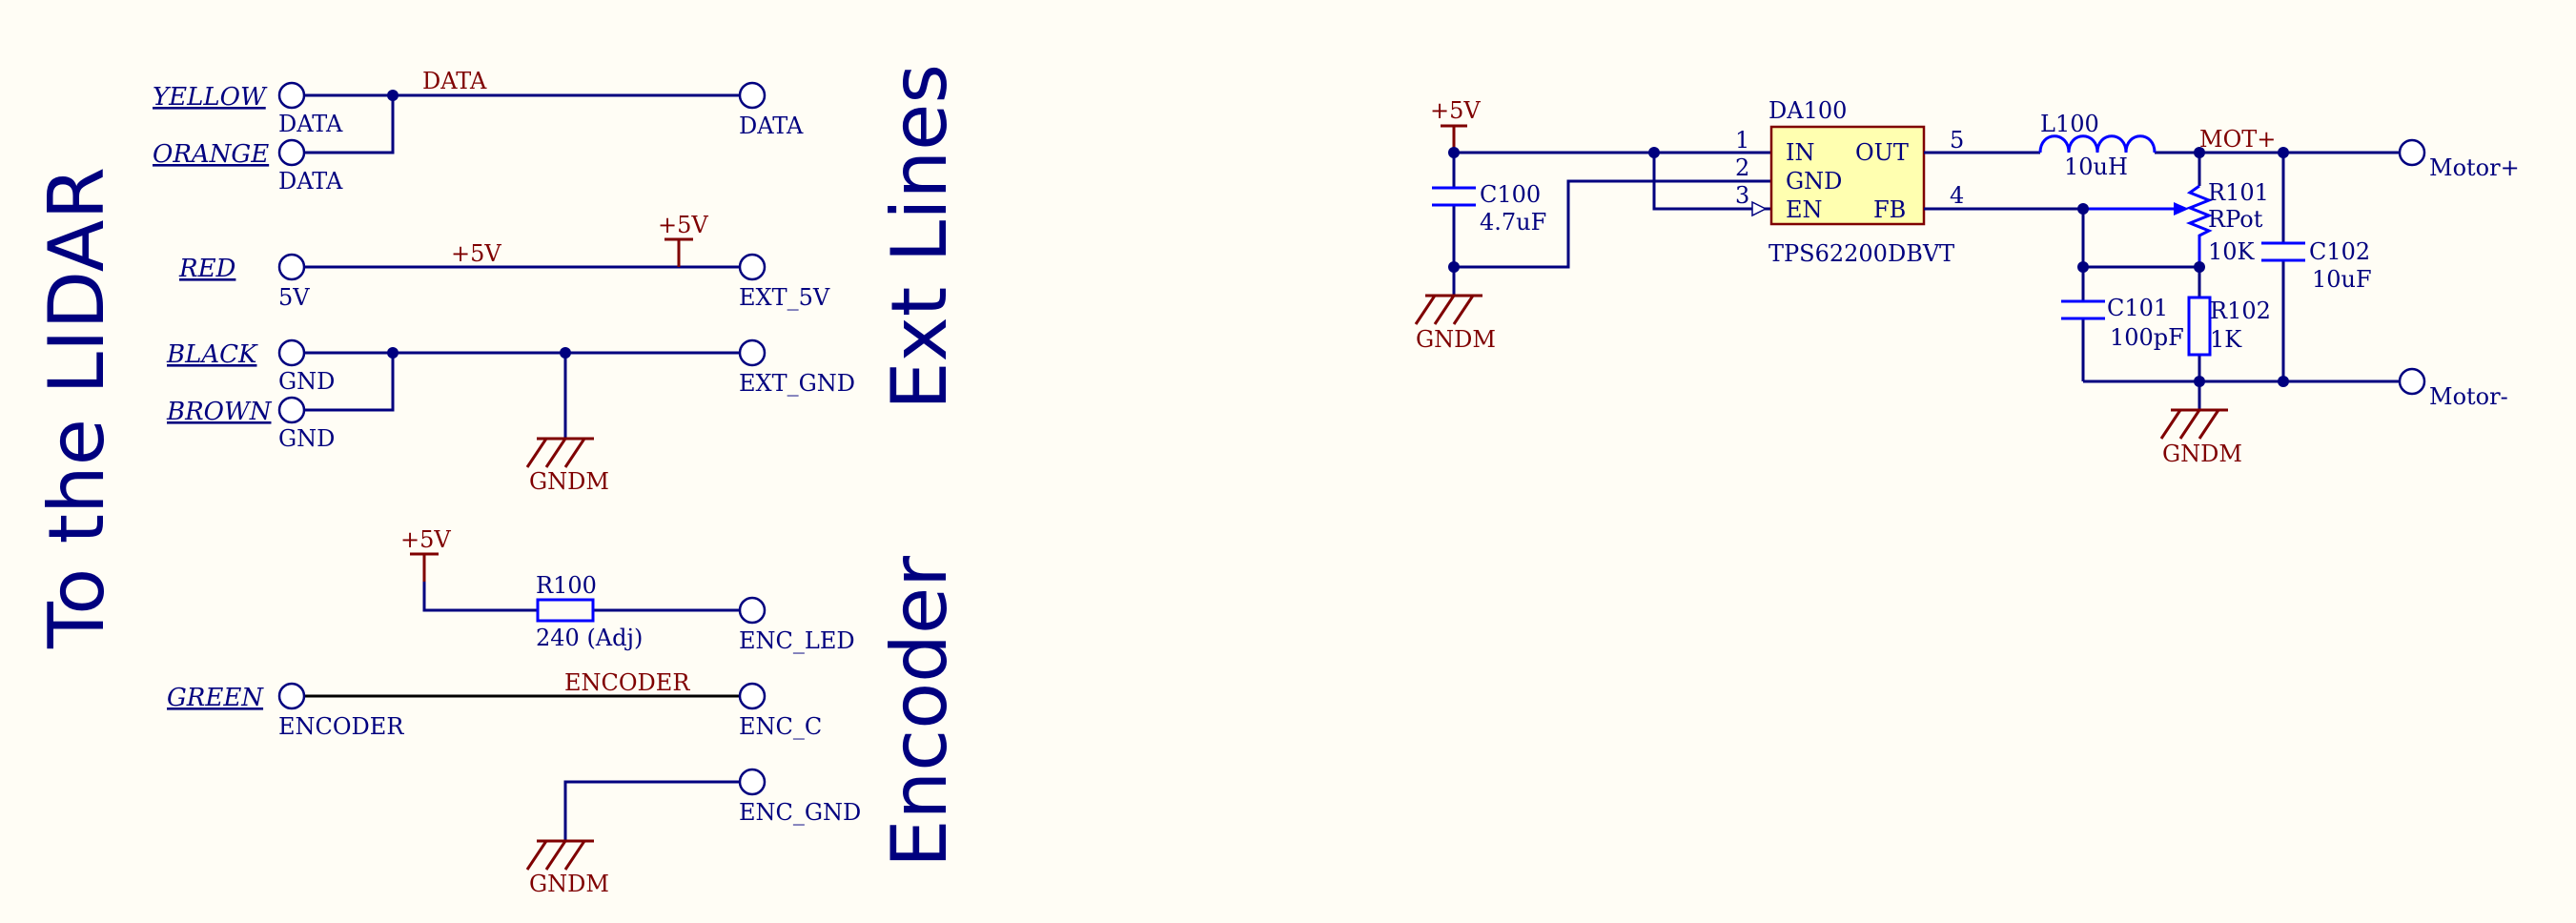 This screenshot has width=2576, height=923. What do you see at coordinates (2240, 310) in the screenshot?
I see `r102-ref: R102` at bounding box center [2240, 310].